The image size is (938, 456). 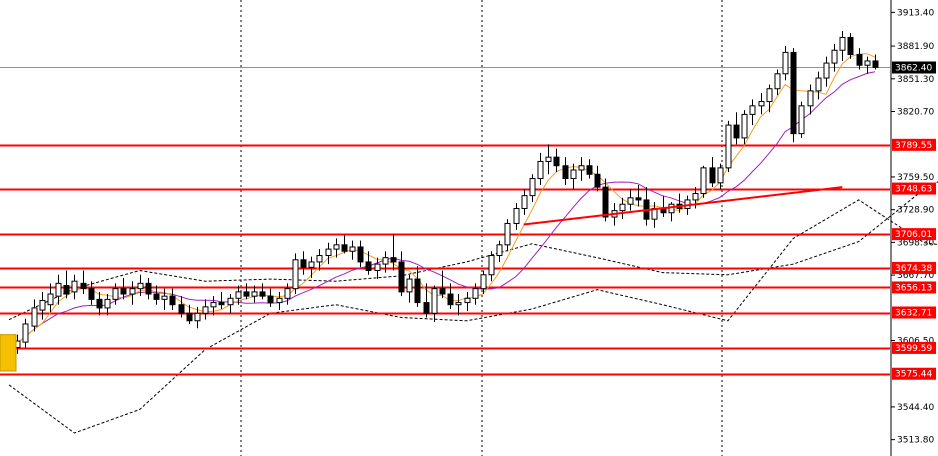 I want to click on level-price-label: 3656.13, so click(x=913, y=288).